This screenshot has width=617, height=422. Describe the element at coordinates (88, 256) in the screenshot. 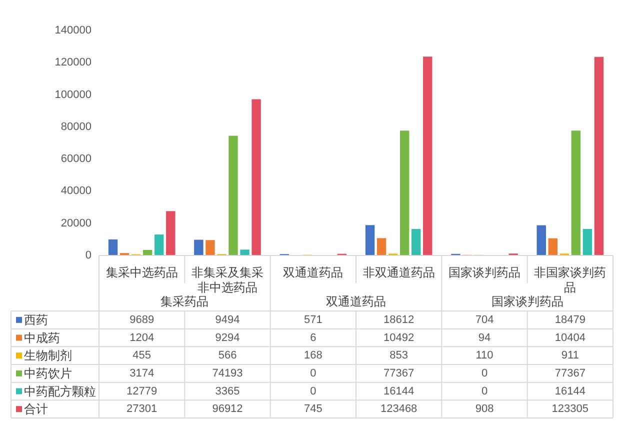

I see `y-tick-label: 0` at that location.